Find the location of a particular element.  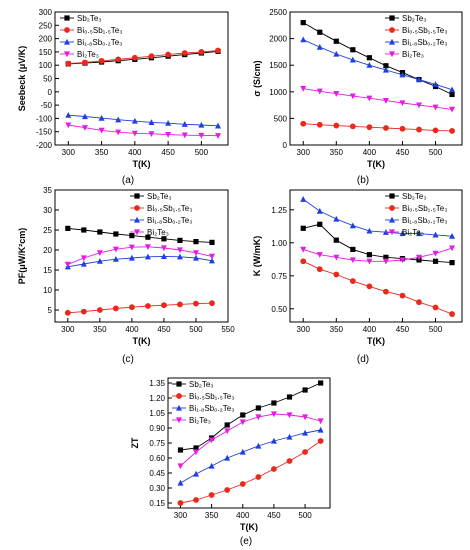

y-tick-label: 2000 is located at coordinates (278, 39).